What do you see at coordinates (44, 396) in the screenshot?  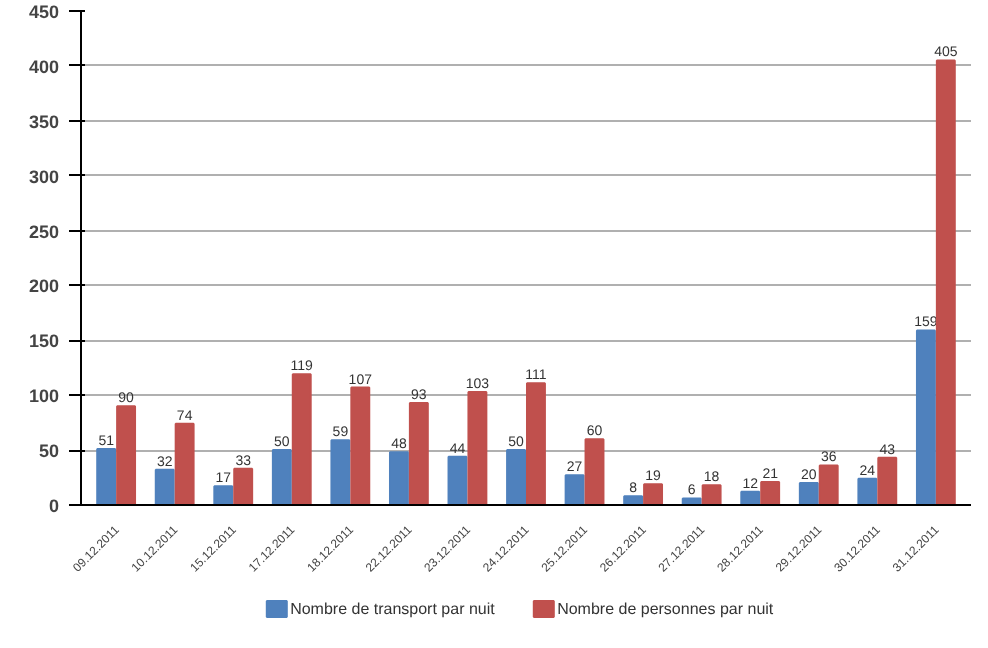 I see `y-tick-label: 100` at bounding box center [44, 396].